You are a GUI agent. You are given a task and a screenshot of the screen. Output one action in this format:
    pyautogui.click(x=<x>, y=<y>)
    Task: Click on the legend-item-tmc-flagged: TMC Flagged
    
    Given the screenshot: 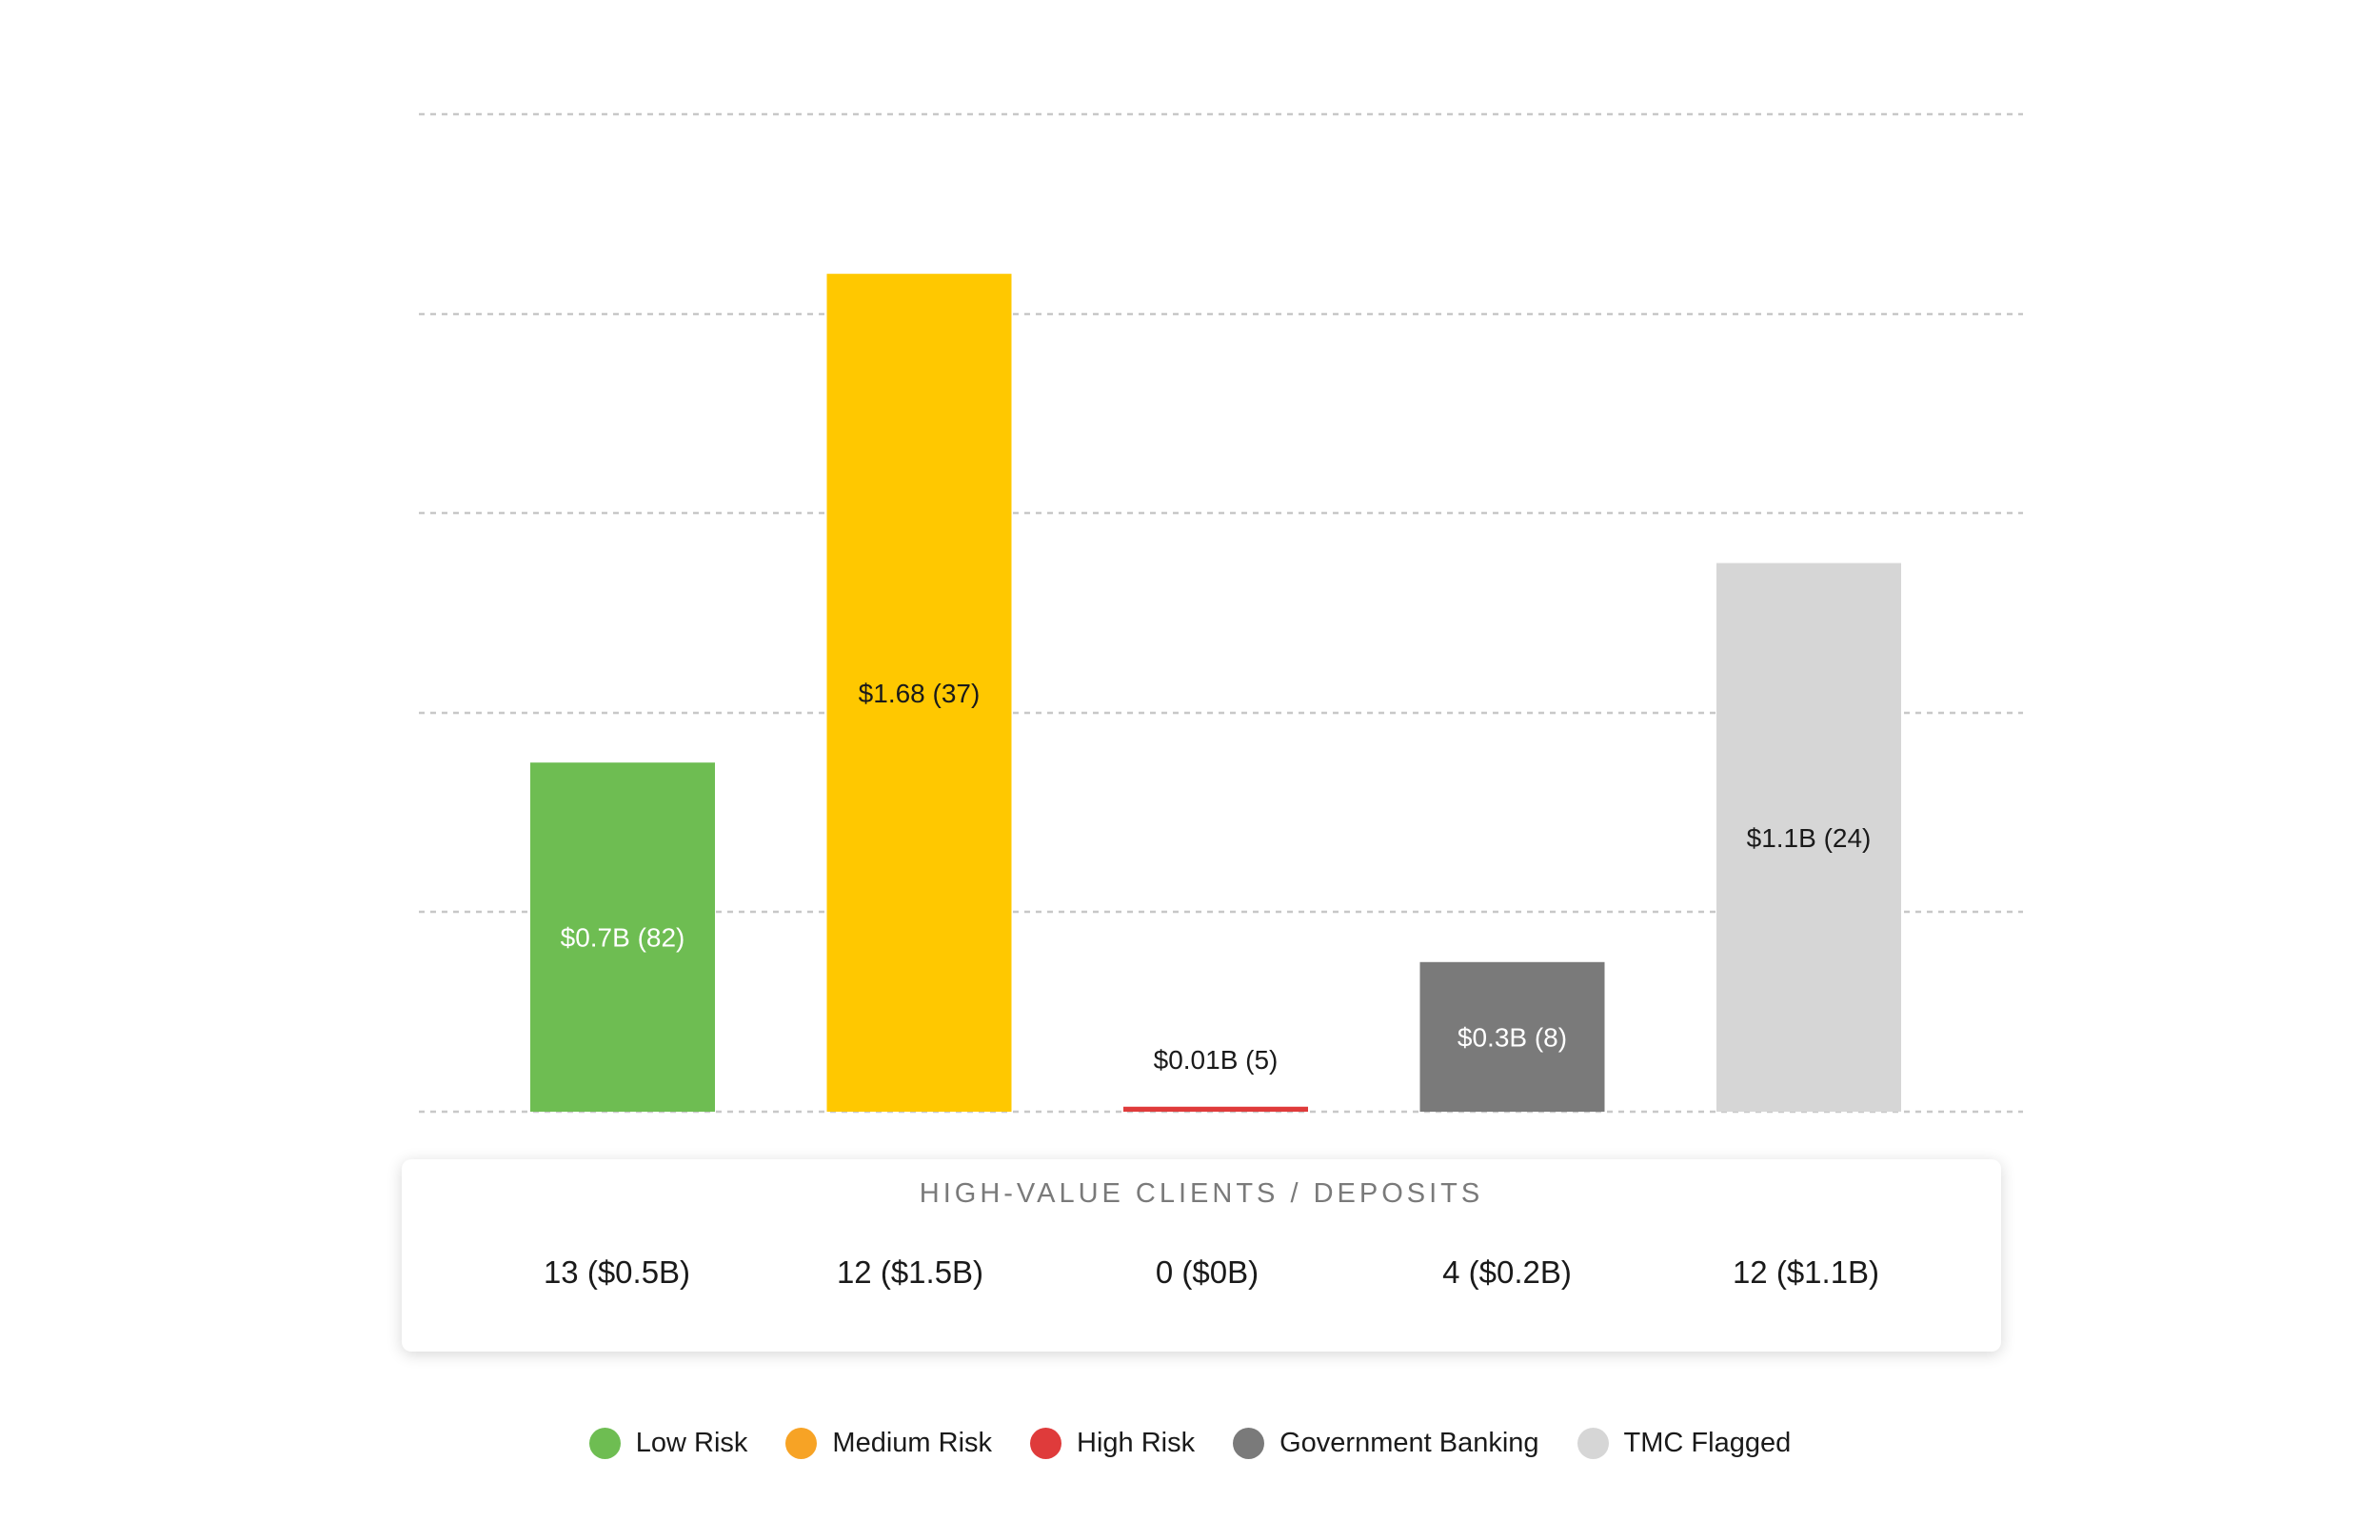 What is the action you would take?
    pyautogui.click(x=1684, y=1443)
    